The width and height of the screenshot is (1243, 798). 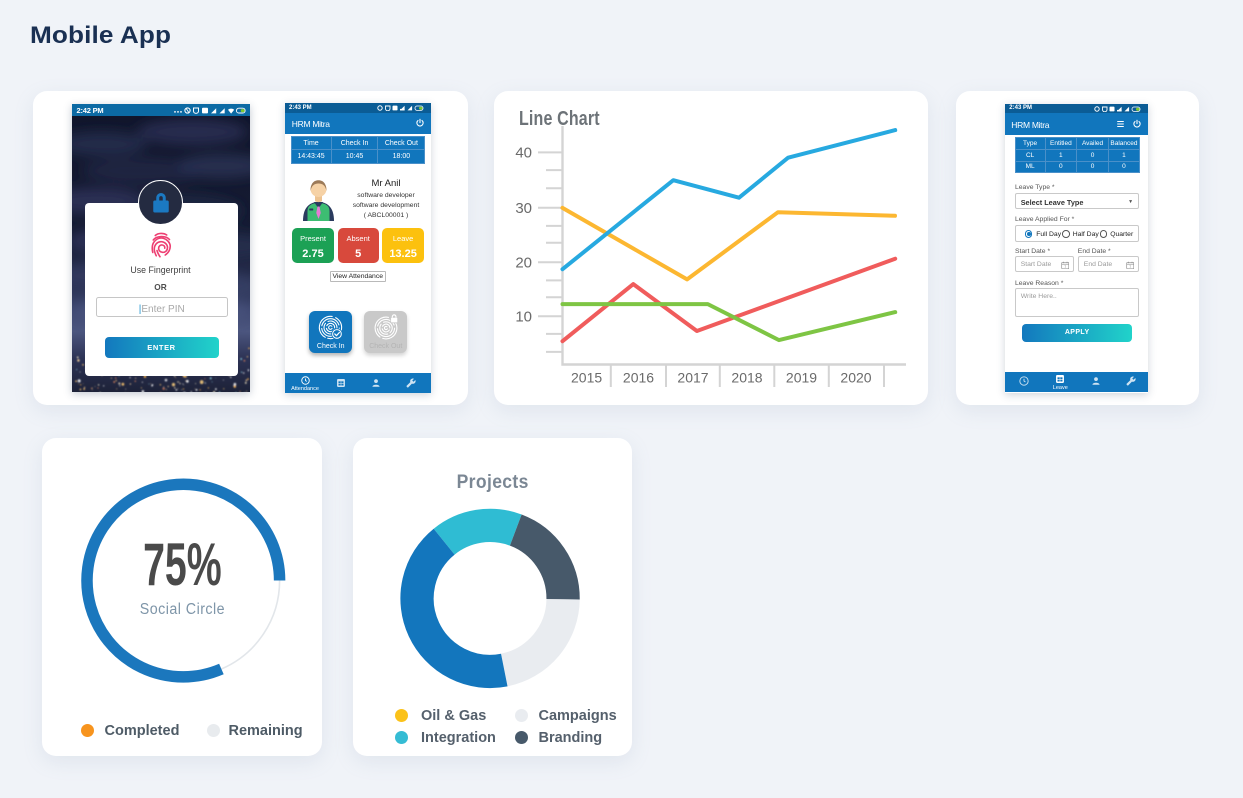 I want to click on svg-text: 2017, so click(x=692, y=377).